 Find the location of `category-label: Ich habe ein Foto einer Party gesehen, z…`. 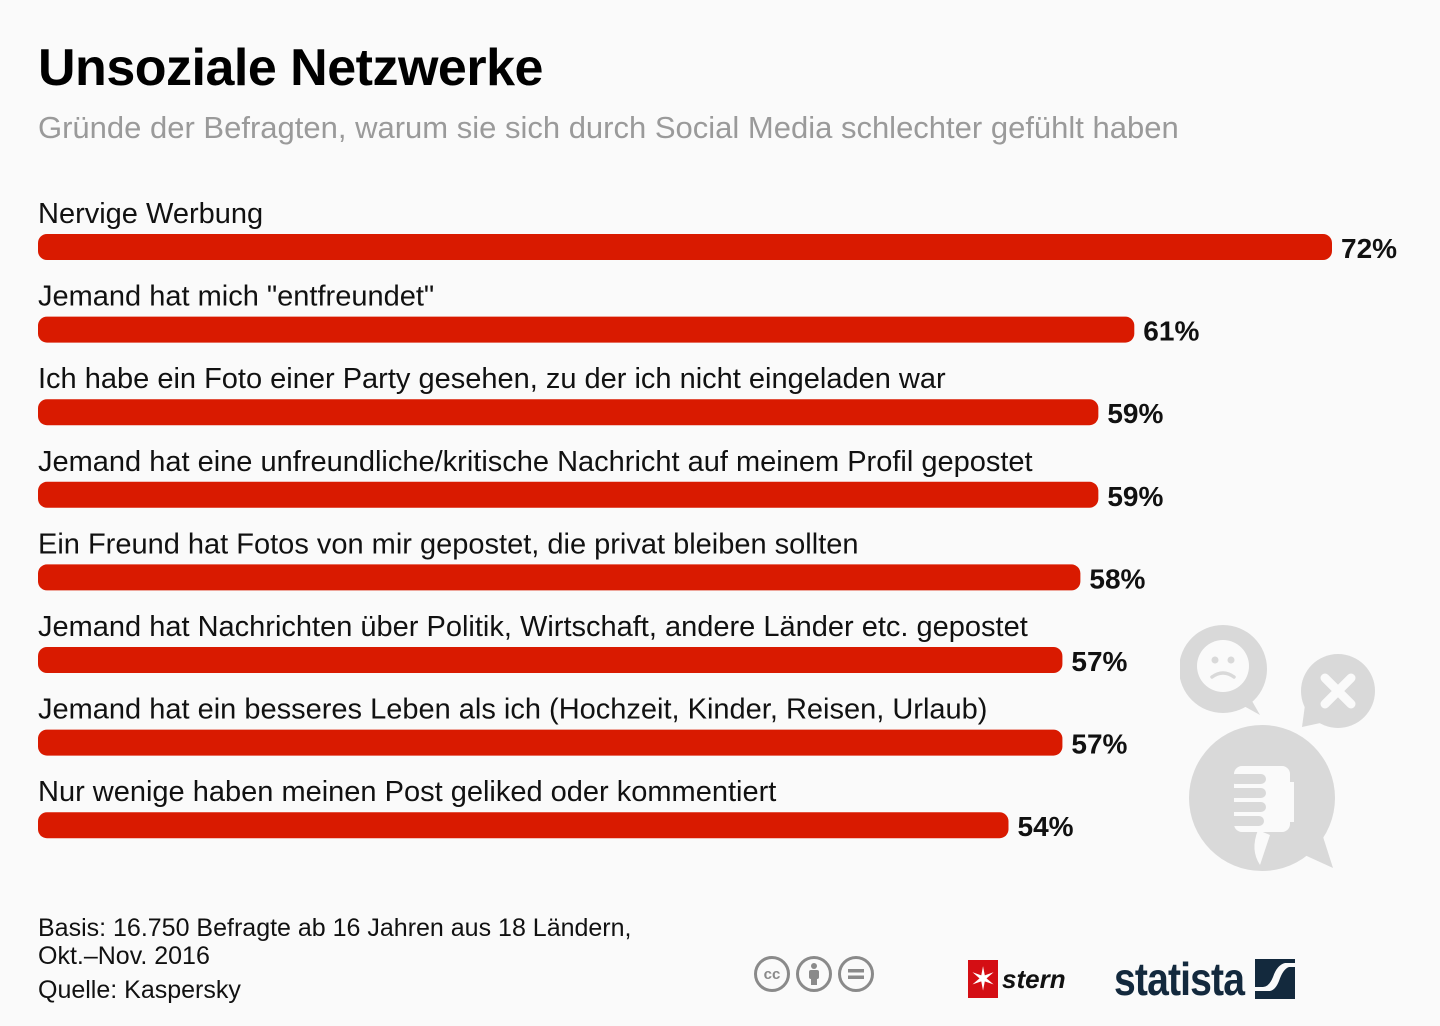

category-label: Ich habe ein Foto einer Party gesehen, z… is located at coordinates (492, 379).